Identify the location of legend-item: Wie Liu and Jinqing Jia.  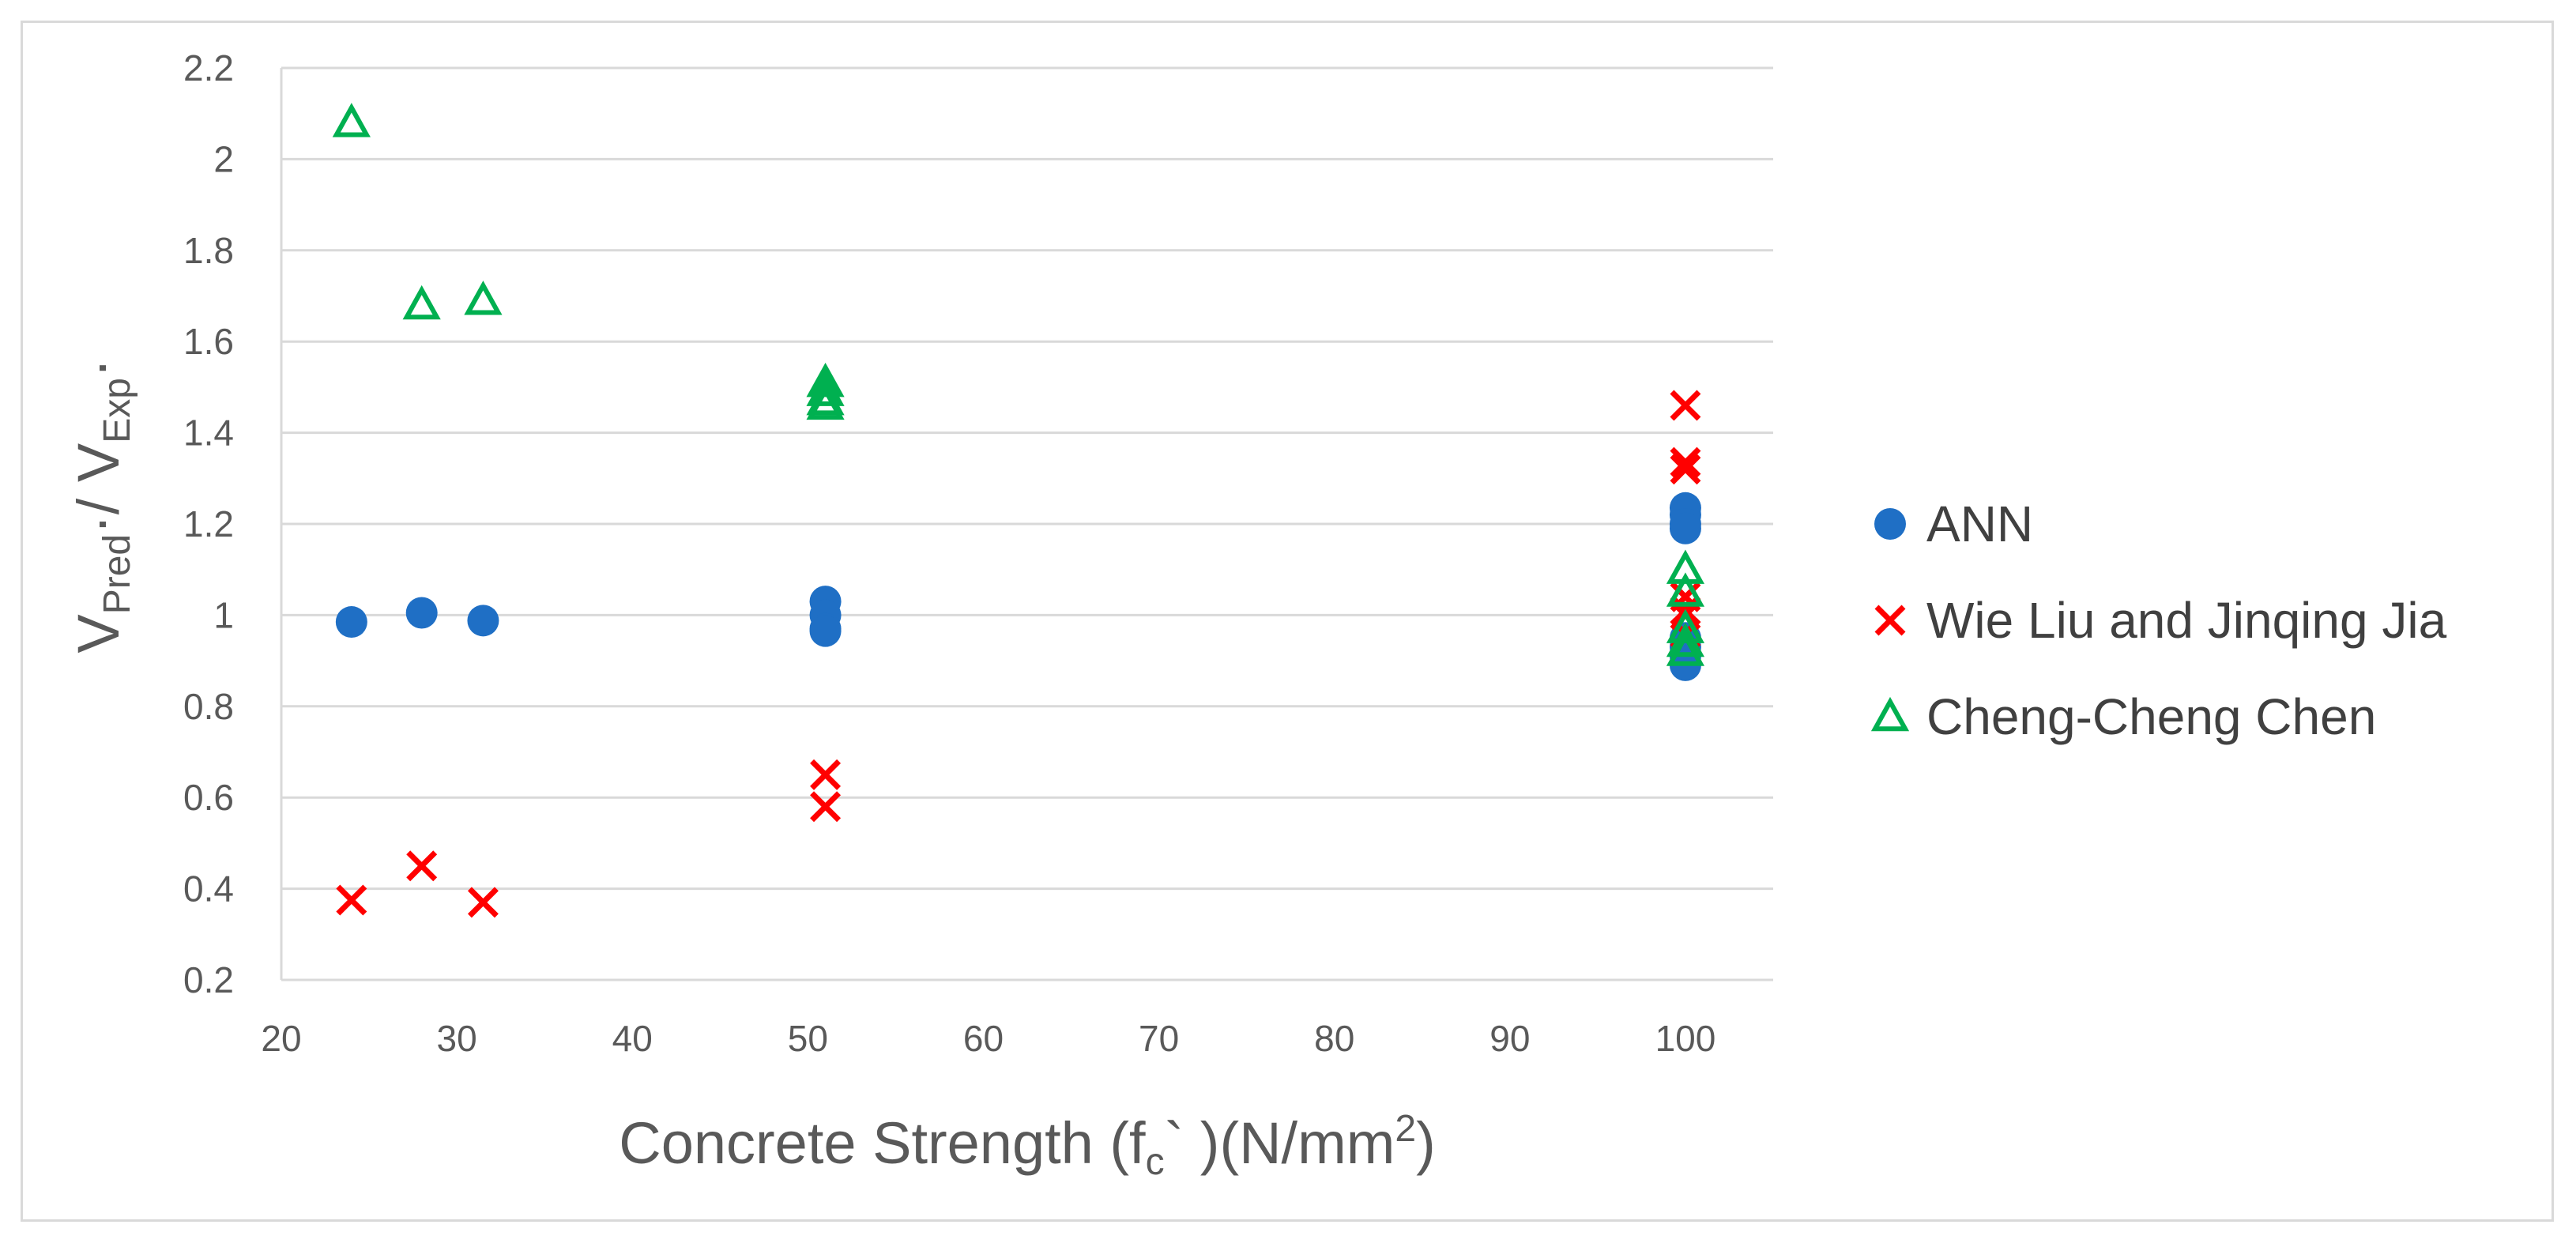
(2160, 620).